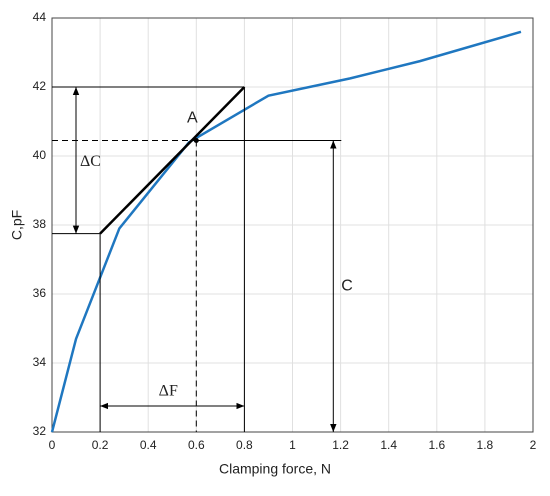  What do you see at coordinates (244, 445) in the screenshot?
I see `x-tick-label: 0.8` at bounding box center [244, 445].